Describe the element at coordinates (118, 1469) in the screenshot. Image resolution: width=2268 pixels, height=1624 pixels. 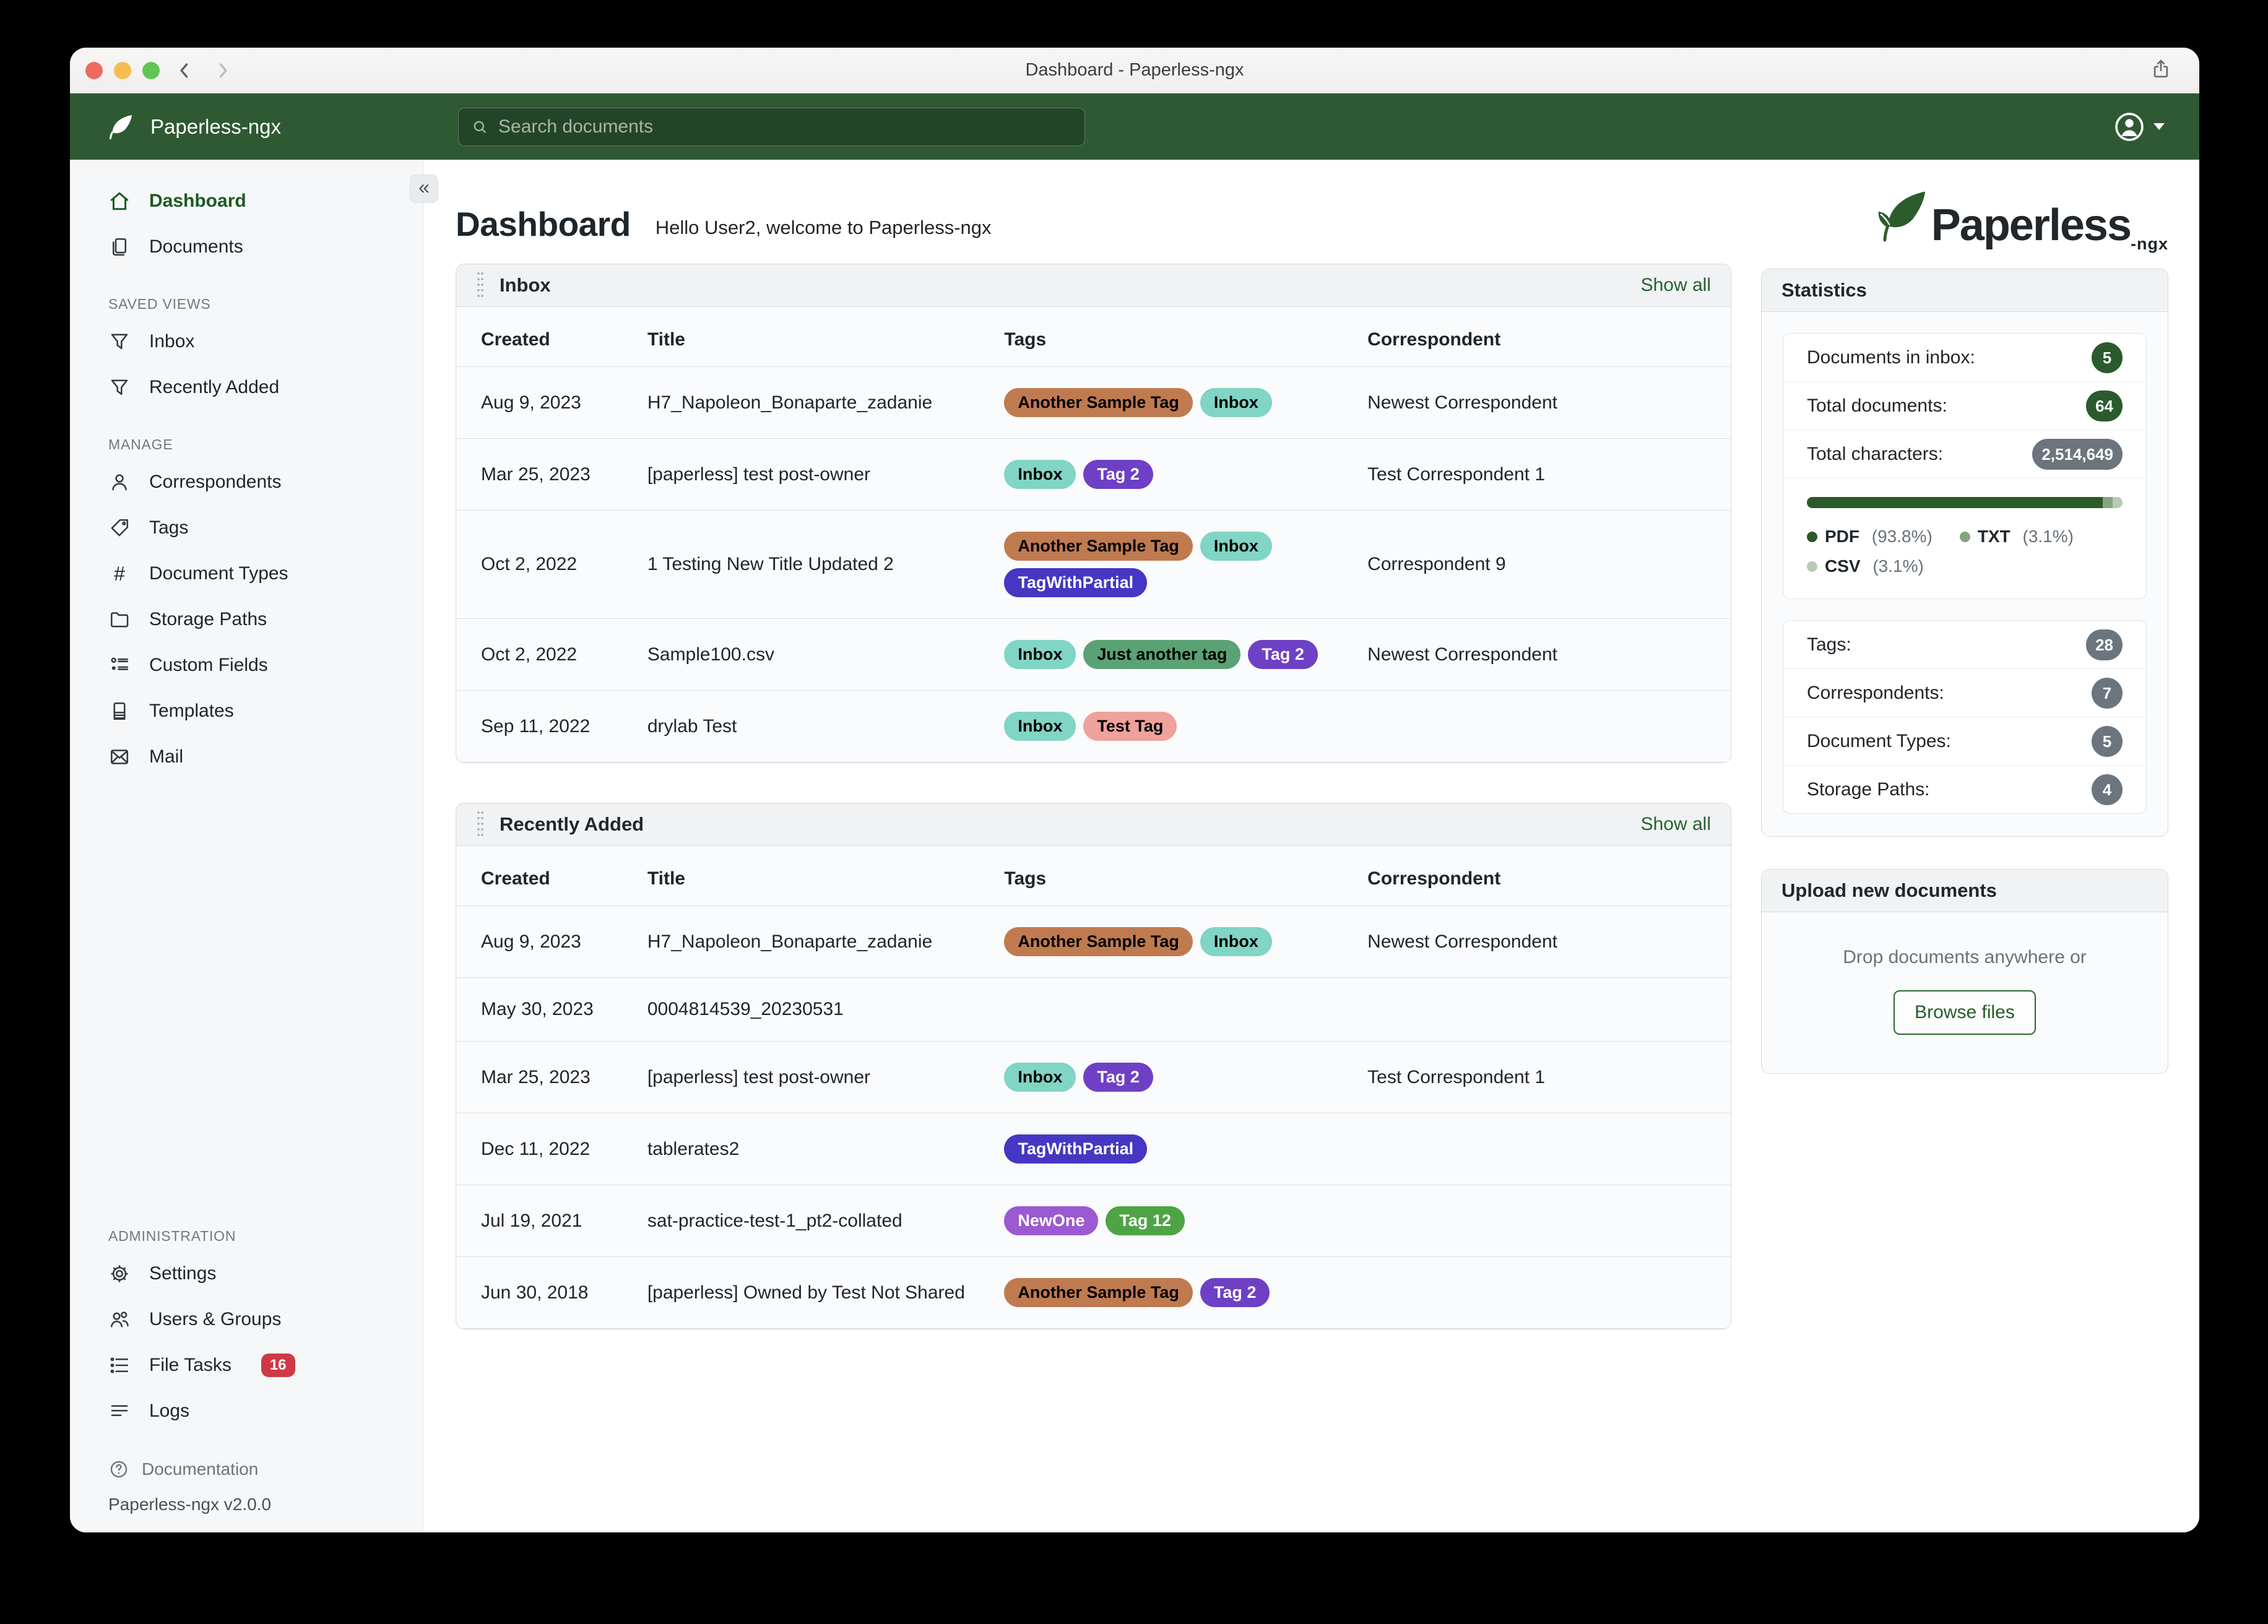
I see `question-icon` at that location.